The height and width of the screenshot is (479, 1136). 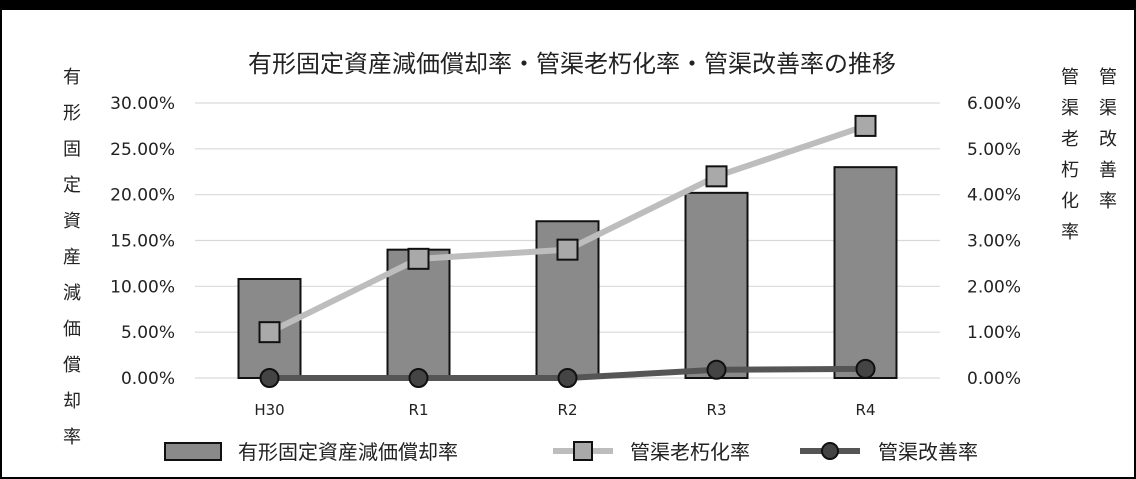 What do you see at coordinates (72, 77) in the screenshot?
I see `left-axis-label-char: 有` at bounding box center [72, 77].